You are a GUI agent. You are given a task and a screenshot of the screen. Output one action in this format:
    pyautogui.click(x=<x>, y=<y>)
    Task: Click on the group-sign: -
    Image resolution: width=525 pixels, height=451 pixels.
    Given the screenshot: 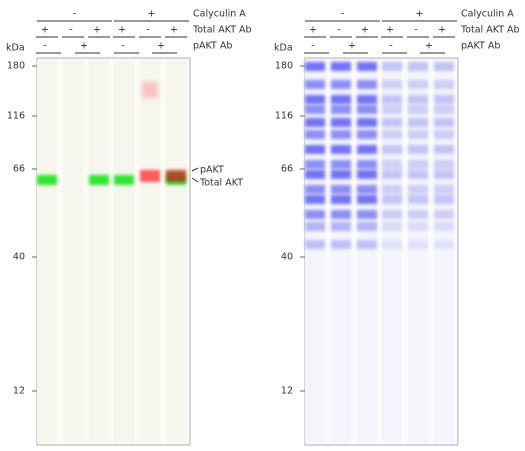 What is the action you would take?
    pyautogui.click(x=342, y=14)
    